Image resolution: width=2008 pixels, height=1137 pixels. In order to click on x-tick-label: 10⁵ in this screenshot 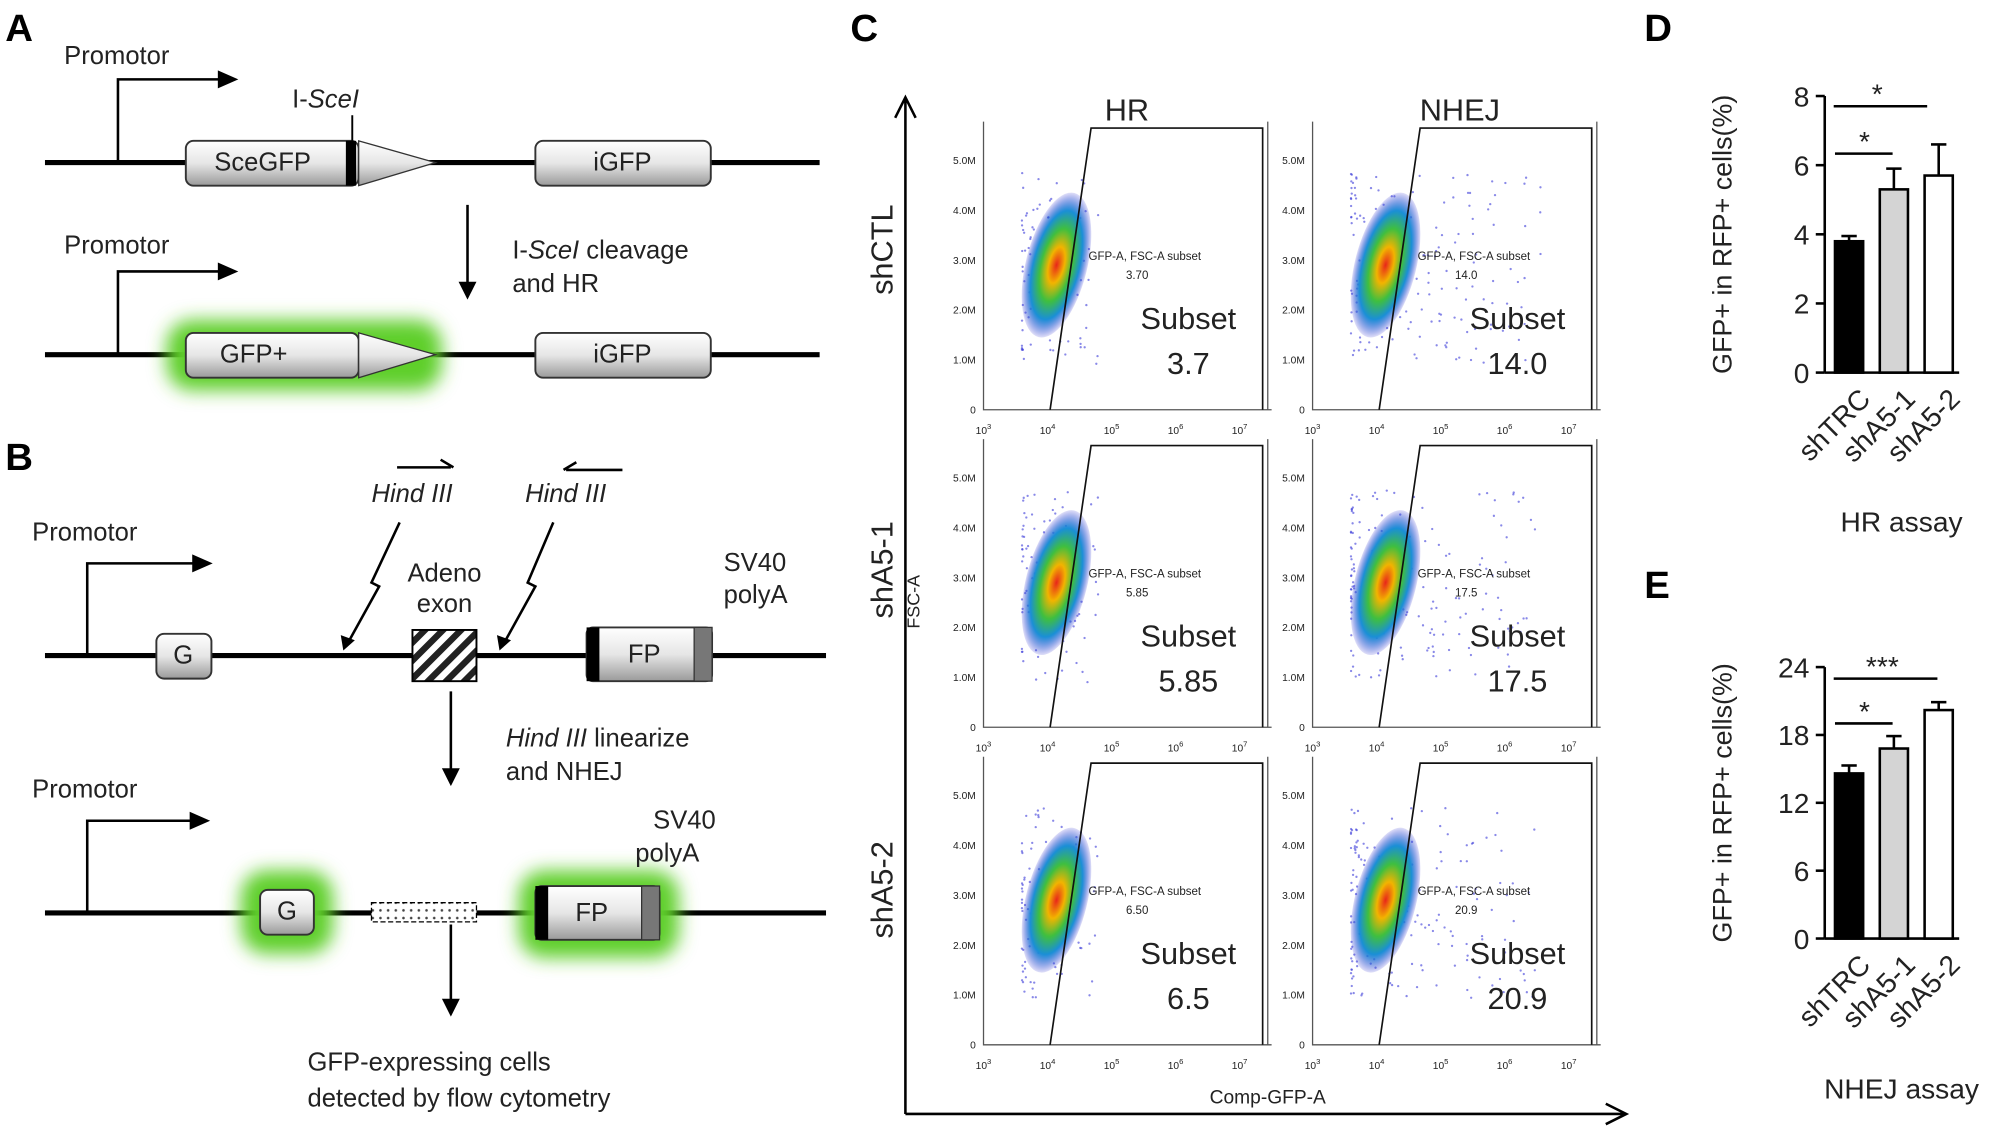, I will do `click(1441, 746)`.